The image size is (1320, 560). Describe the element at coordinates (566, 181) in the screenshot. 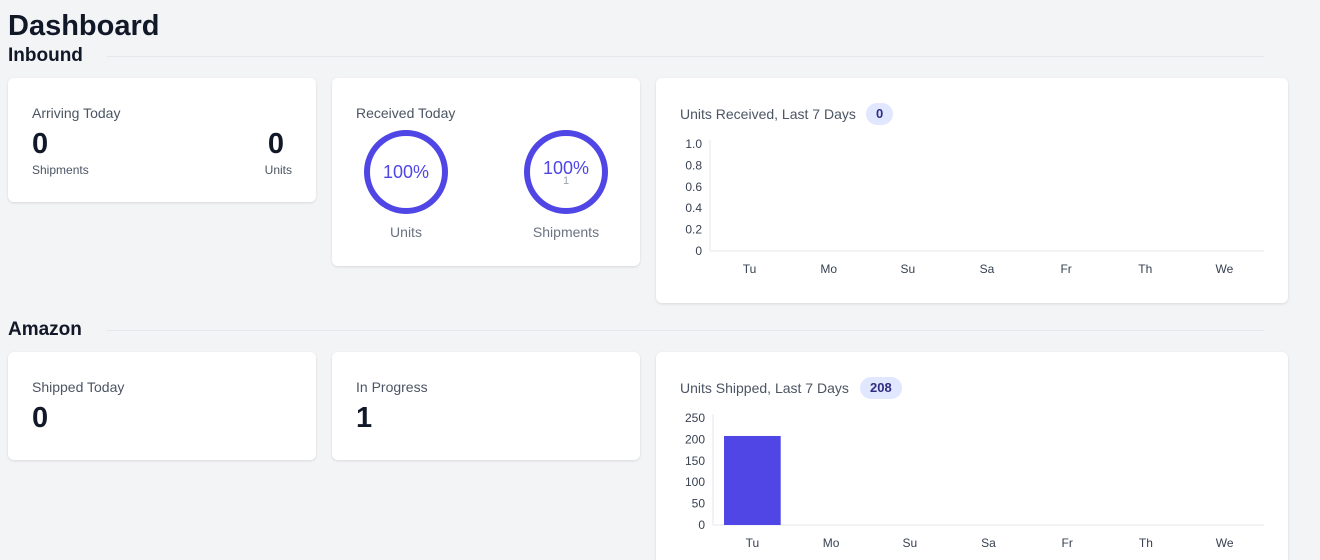

I see `shipments-ring-count: 1` at that location.